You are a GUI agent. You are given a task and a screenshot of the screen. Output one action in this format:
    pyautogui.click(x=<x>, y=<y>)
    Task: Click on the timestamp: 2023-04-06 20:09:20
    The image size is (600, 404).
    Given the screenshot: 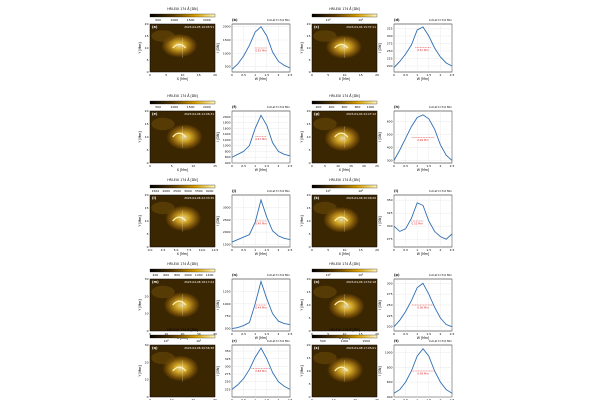 What is the action you would take?
    pyautogui.click(x=361, y=198)
    